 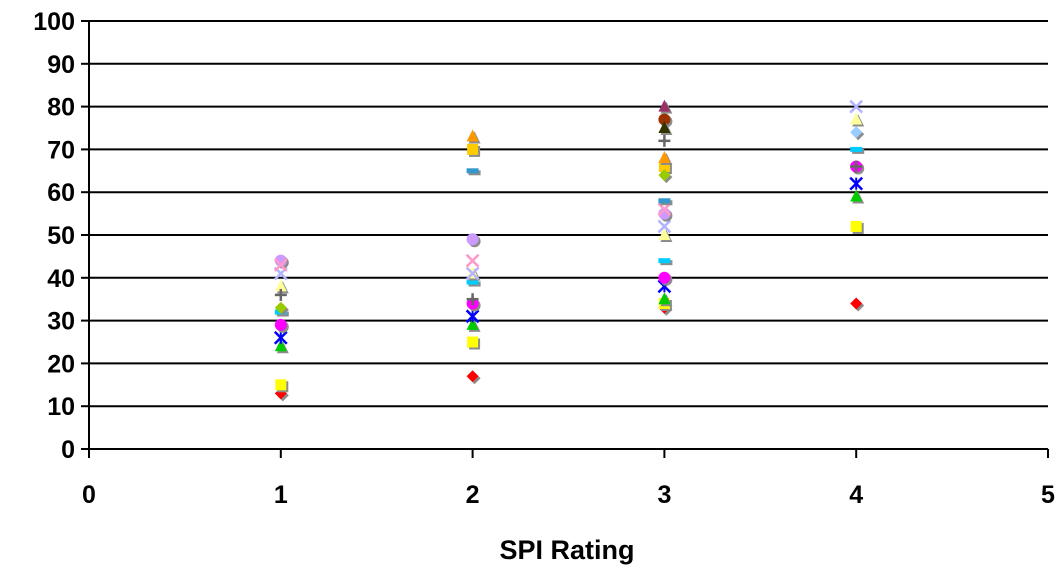 I want to click on x-axis-title: SPI Rating, so click(x=566, y=550).